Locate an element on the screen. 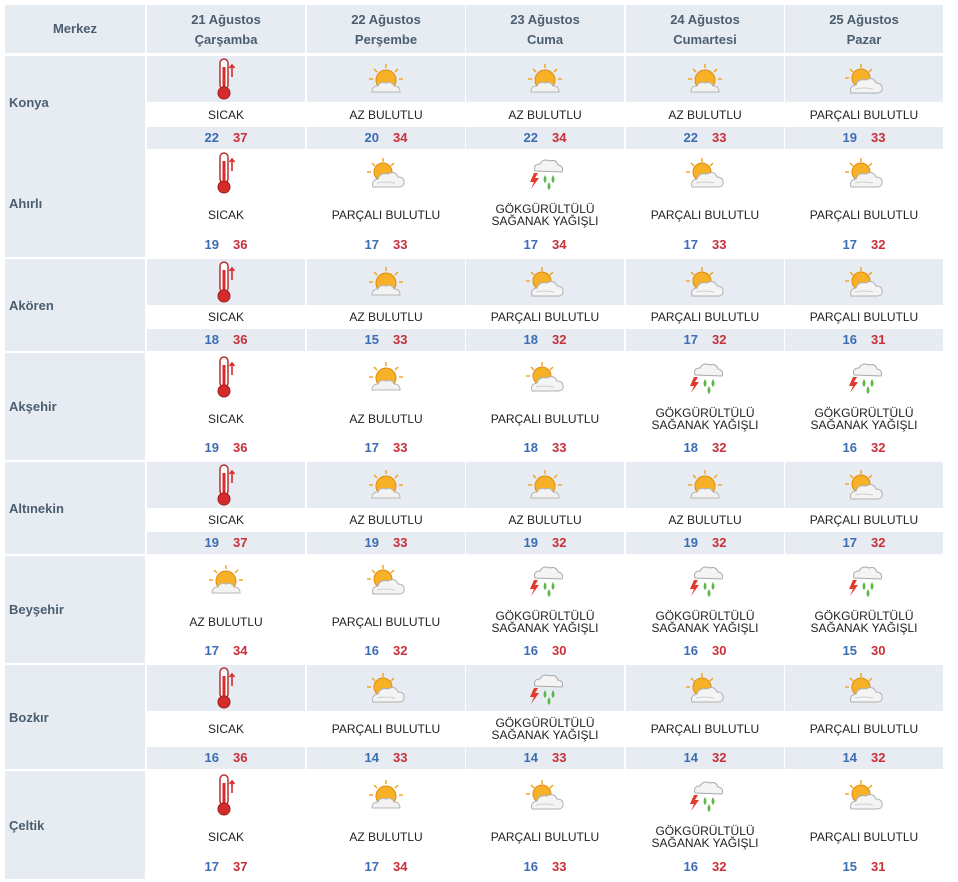 This screenshot has height=882, width=958. city-name: Akşehir is located at coordinates (75, 406).